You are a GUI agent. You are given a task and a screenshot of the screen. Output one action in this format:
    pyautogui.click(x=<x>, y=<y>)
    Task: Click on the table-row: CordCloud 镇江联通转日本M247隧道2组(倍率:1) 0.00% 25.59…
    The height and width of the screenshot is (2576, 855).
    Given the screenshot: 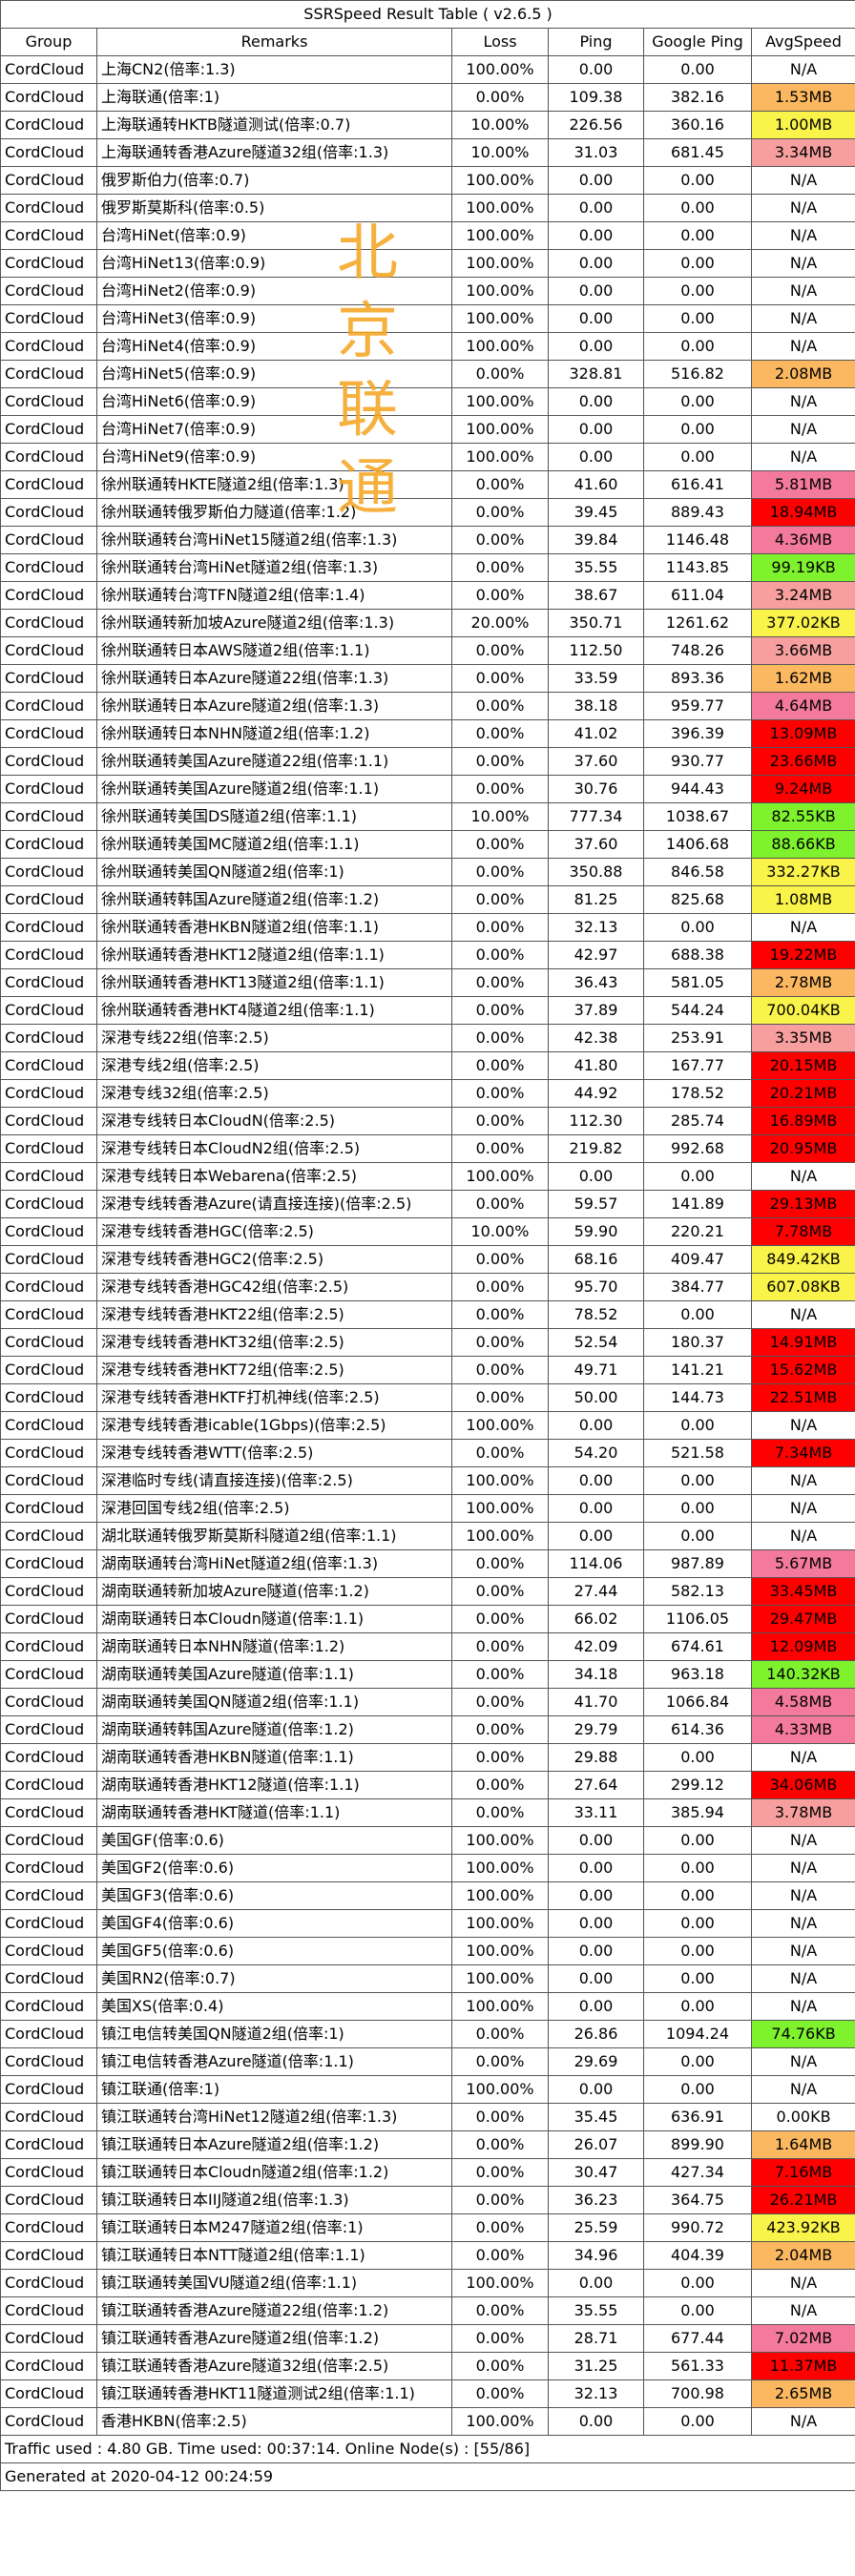 What is the action you would take?
    pyautogui.click(x=428, y=2227)
    